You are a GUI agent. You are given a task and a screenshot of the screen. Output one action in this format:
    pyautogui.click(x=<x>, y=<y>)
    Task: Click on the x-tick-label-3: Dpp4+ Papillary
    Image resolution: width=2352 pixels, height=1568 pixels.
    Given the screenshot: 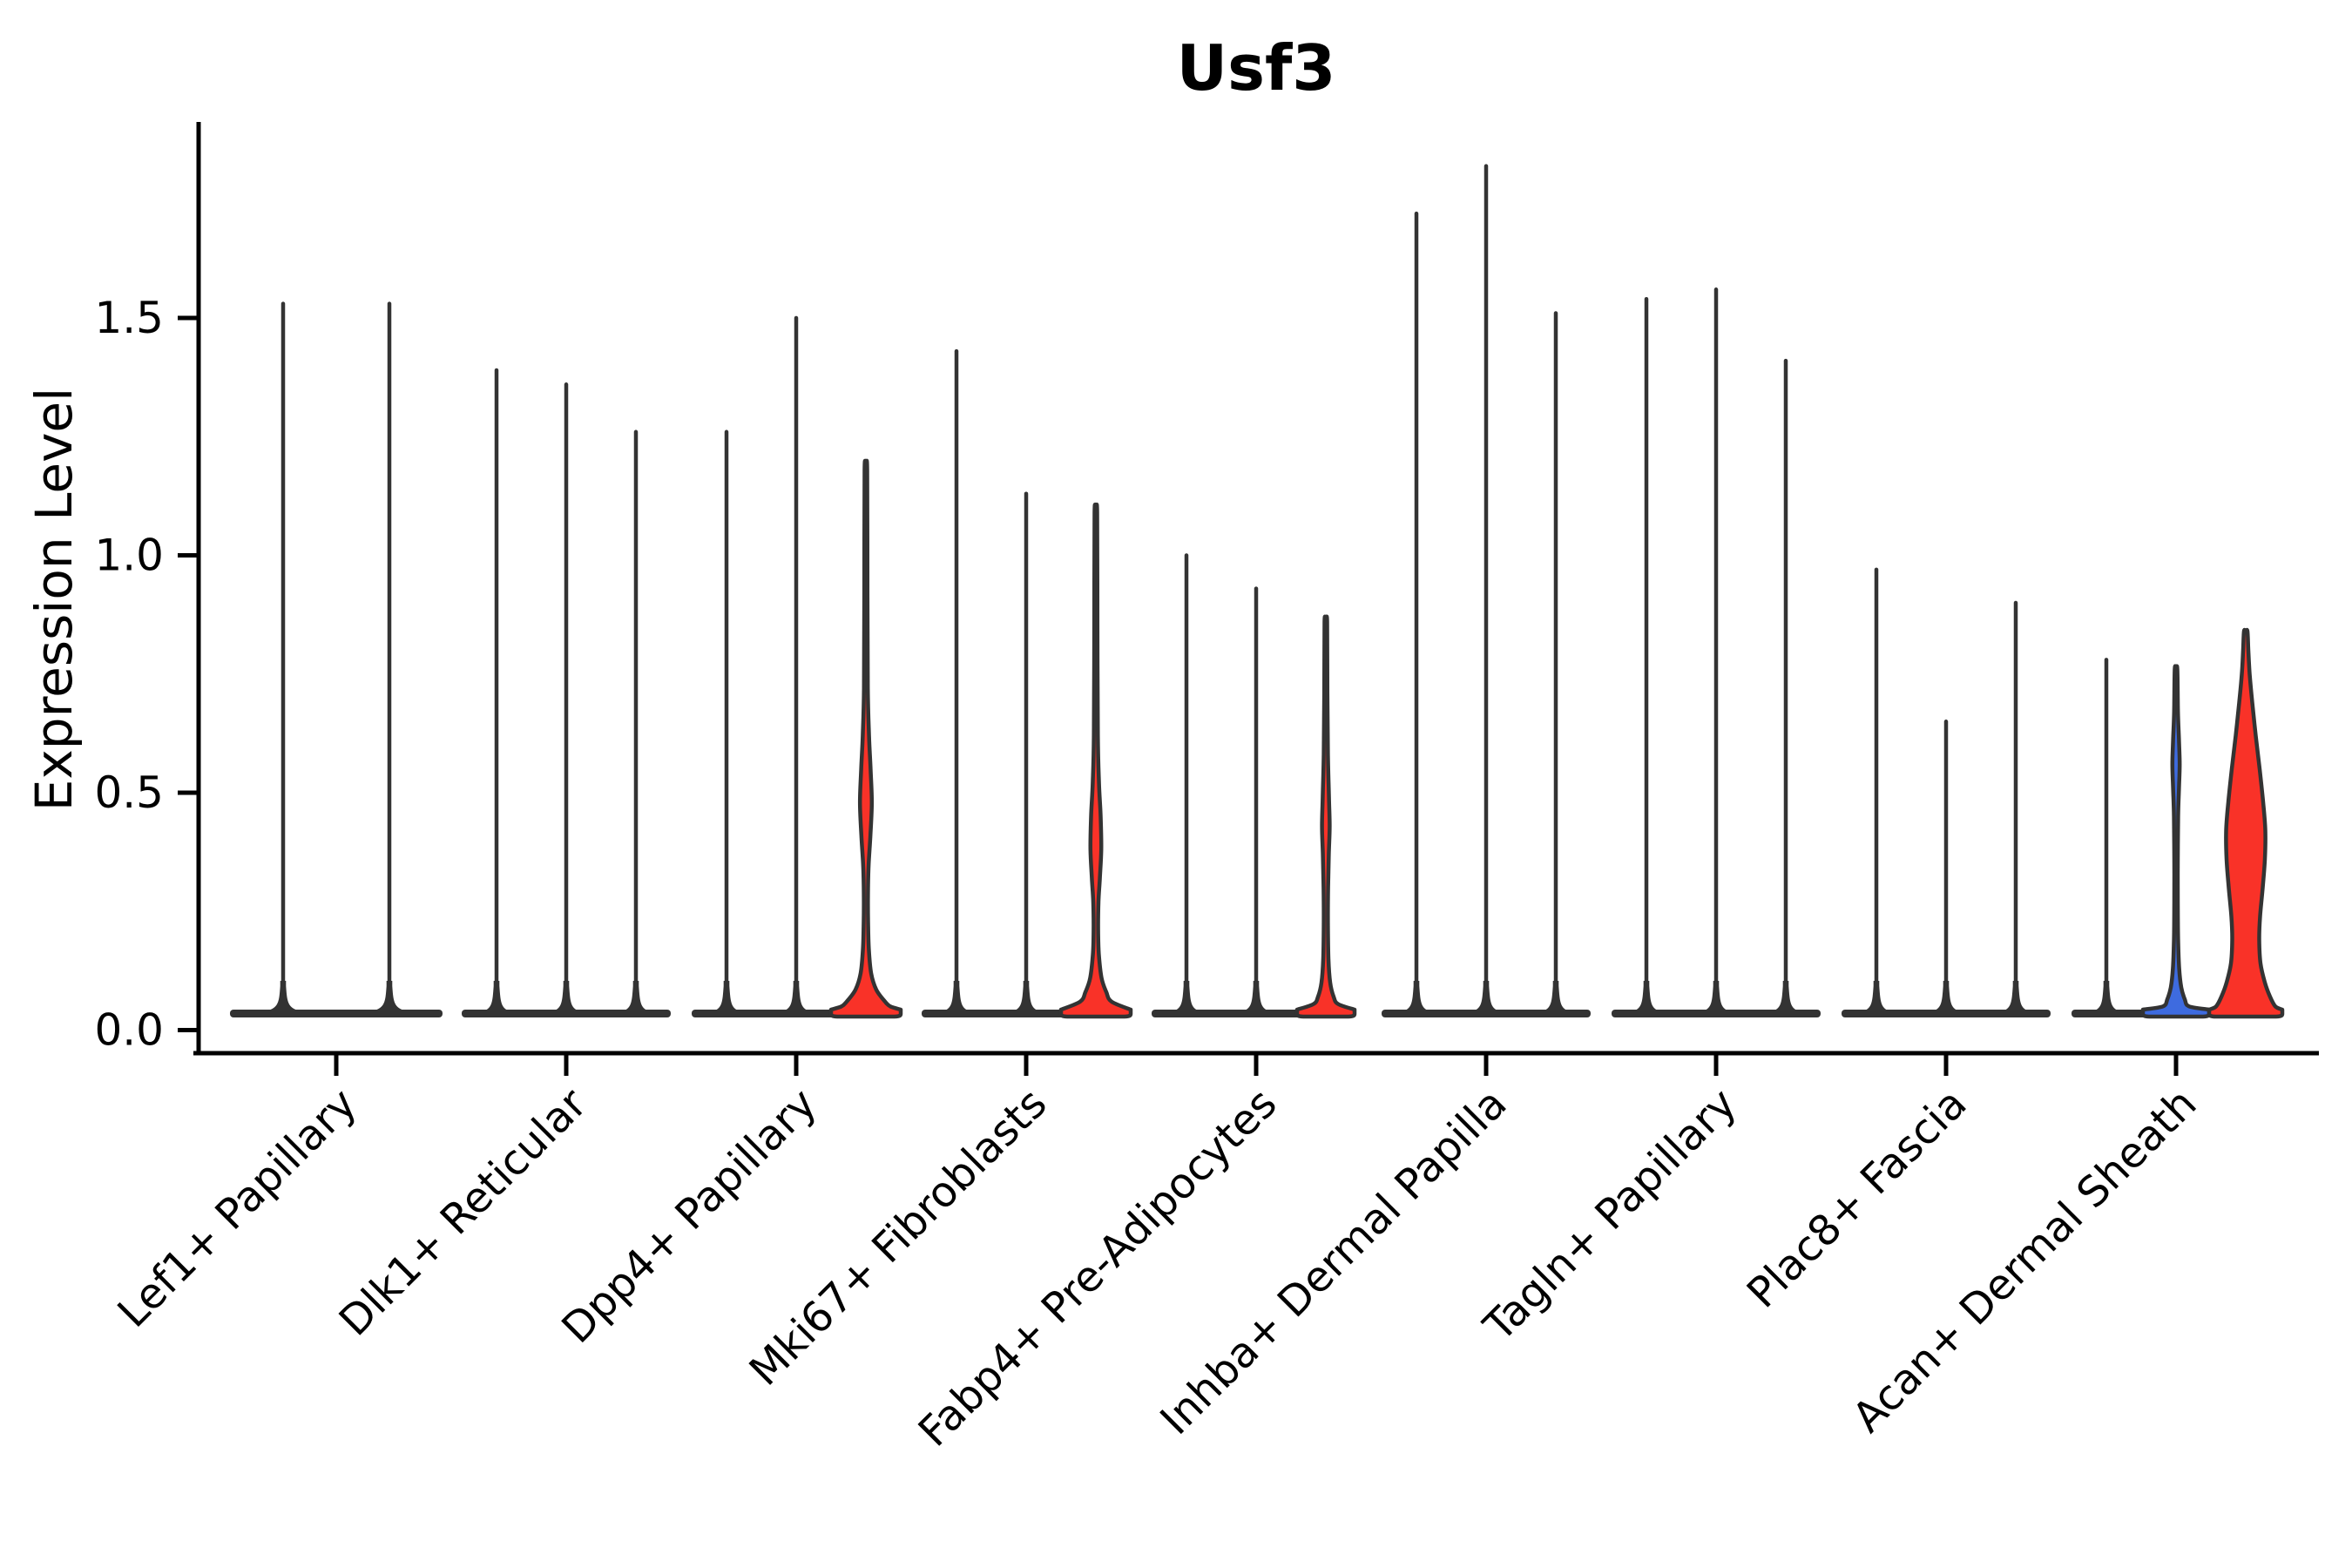 What is the action you would take?
    pyautogui.click(x=689, y=1216)
    